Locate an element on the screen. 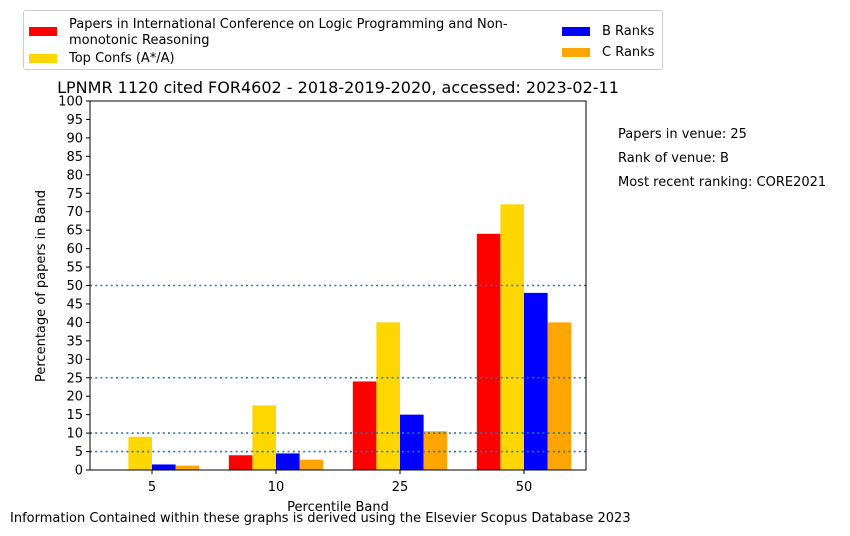  most-recent-ranking-note: Most recent ranking: CORE2021 is located at coordinates (722, 182).